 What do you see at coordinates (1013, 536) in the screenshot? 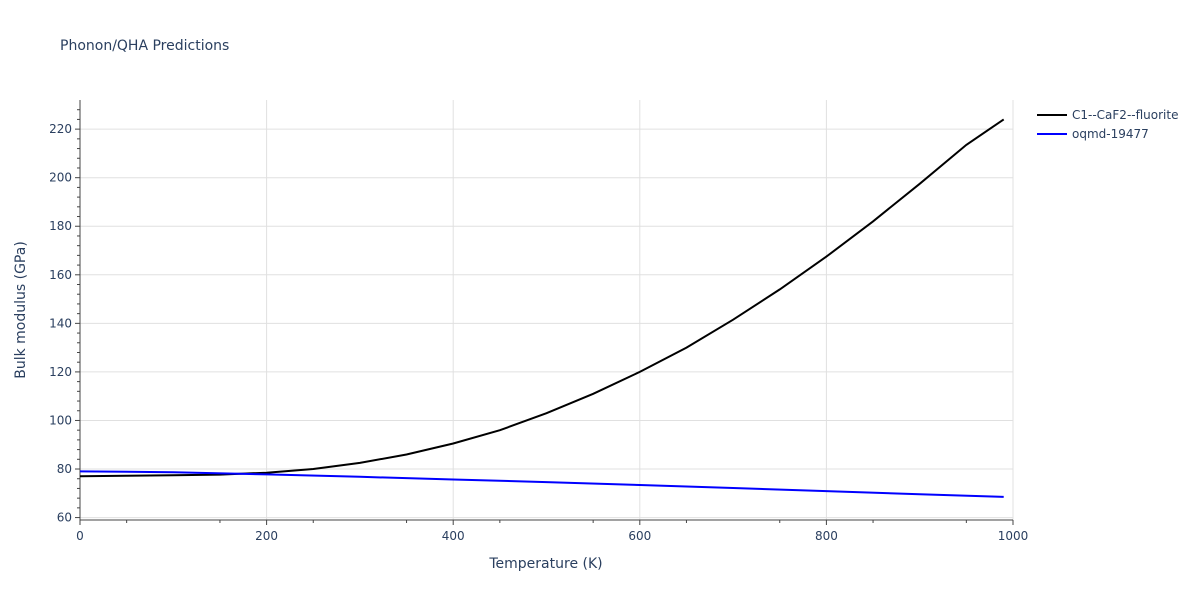
I see `x-tick-label: 1000` at bounding box center [1013, 536].